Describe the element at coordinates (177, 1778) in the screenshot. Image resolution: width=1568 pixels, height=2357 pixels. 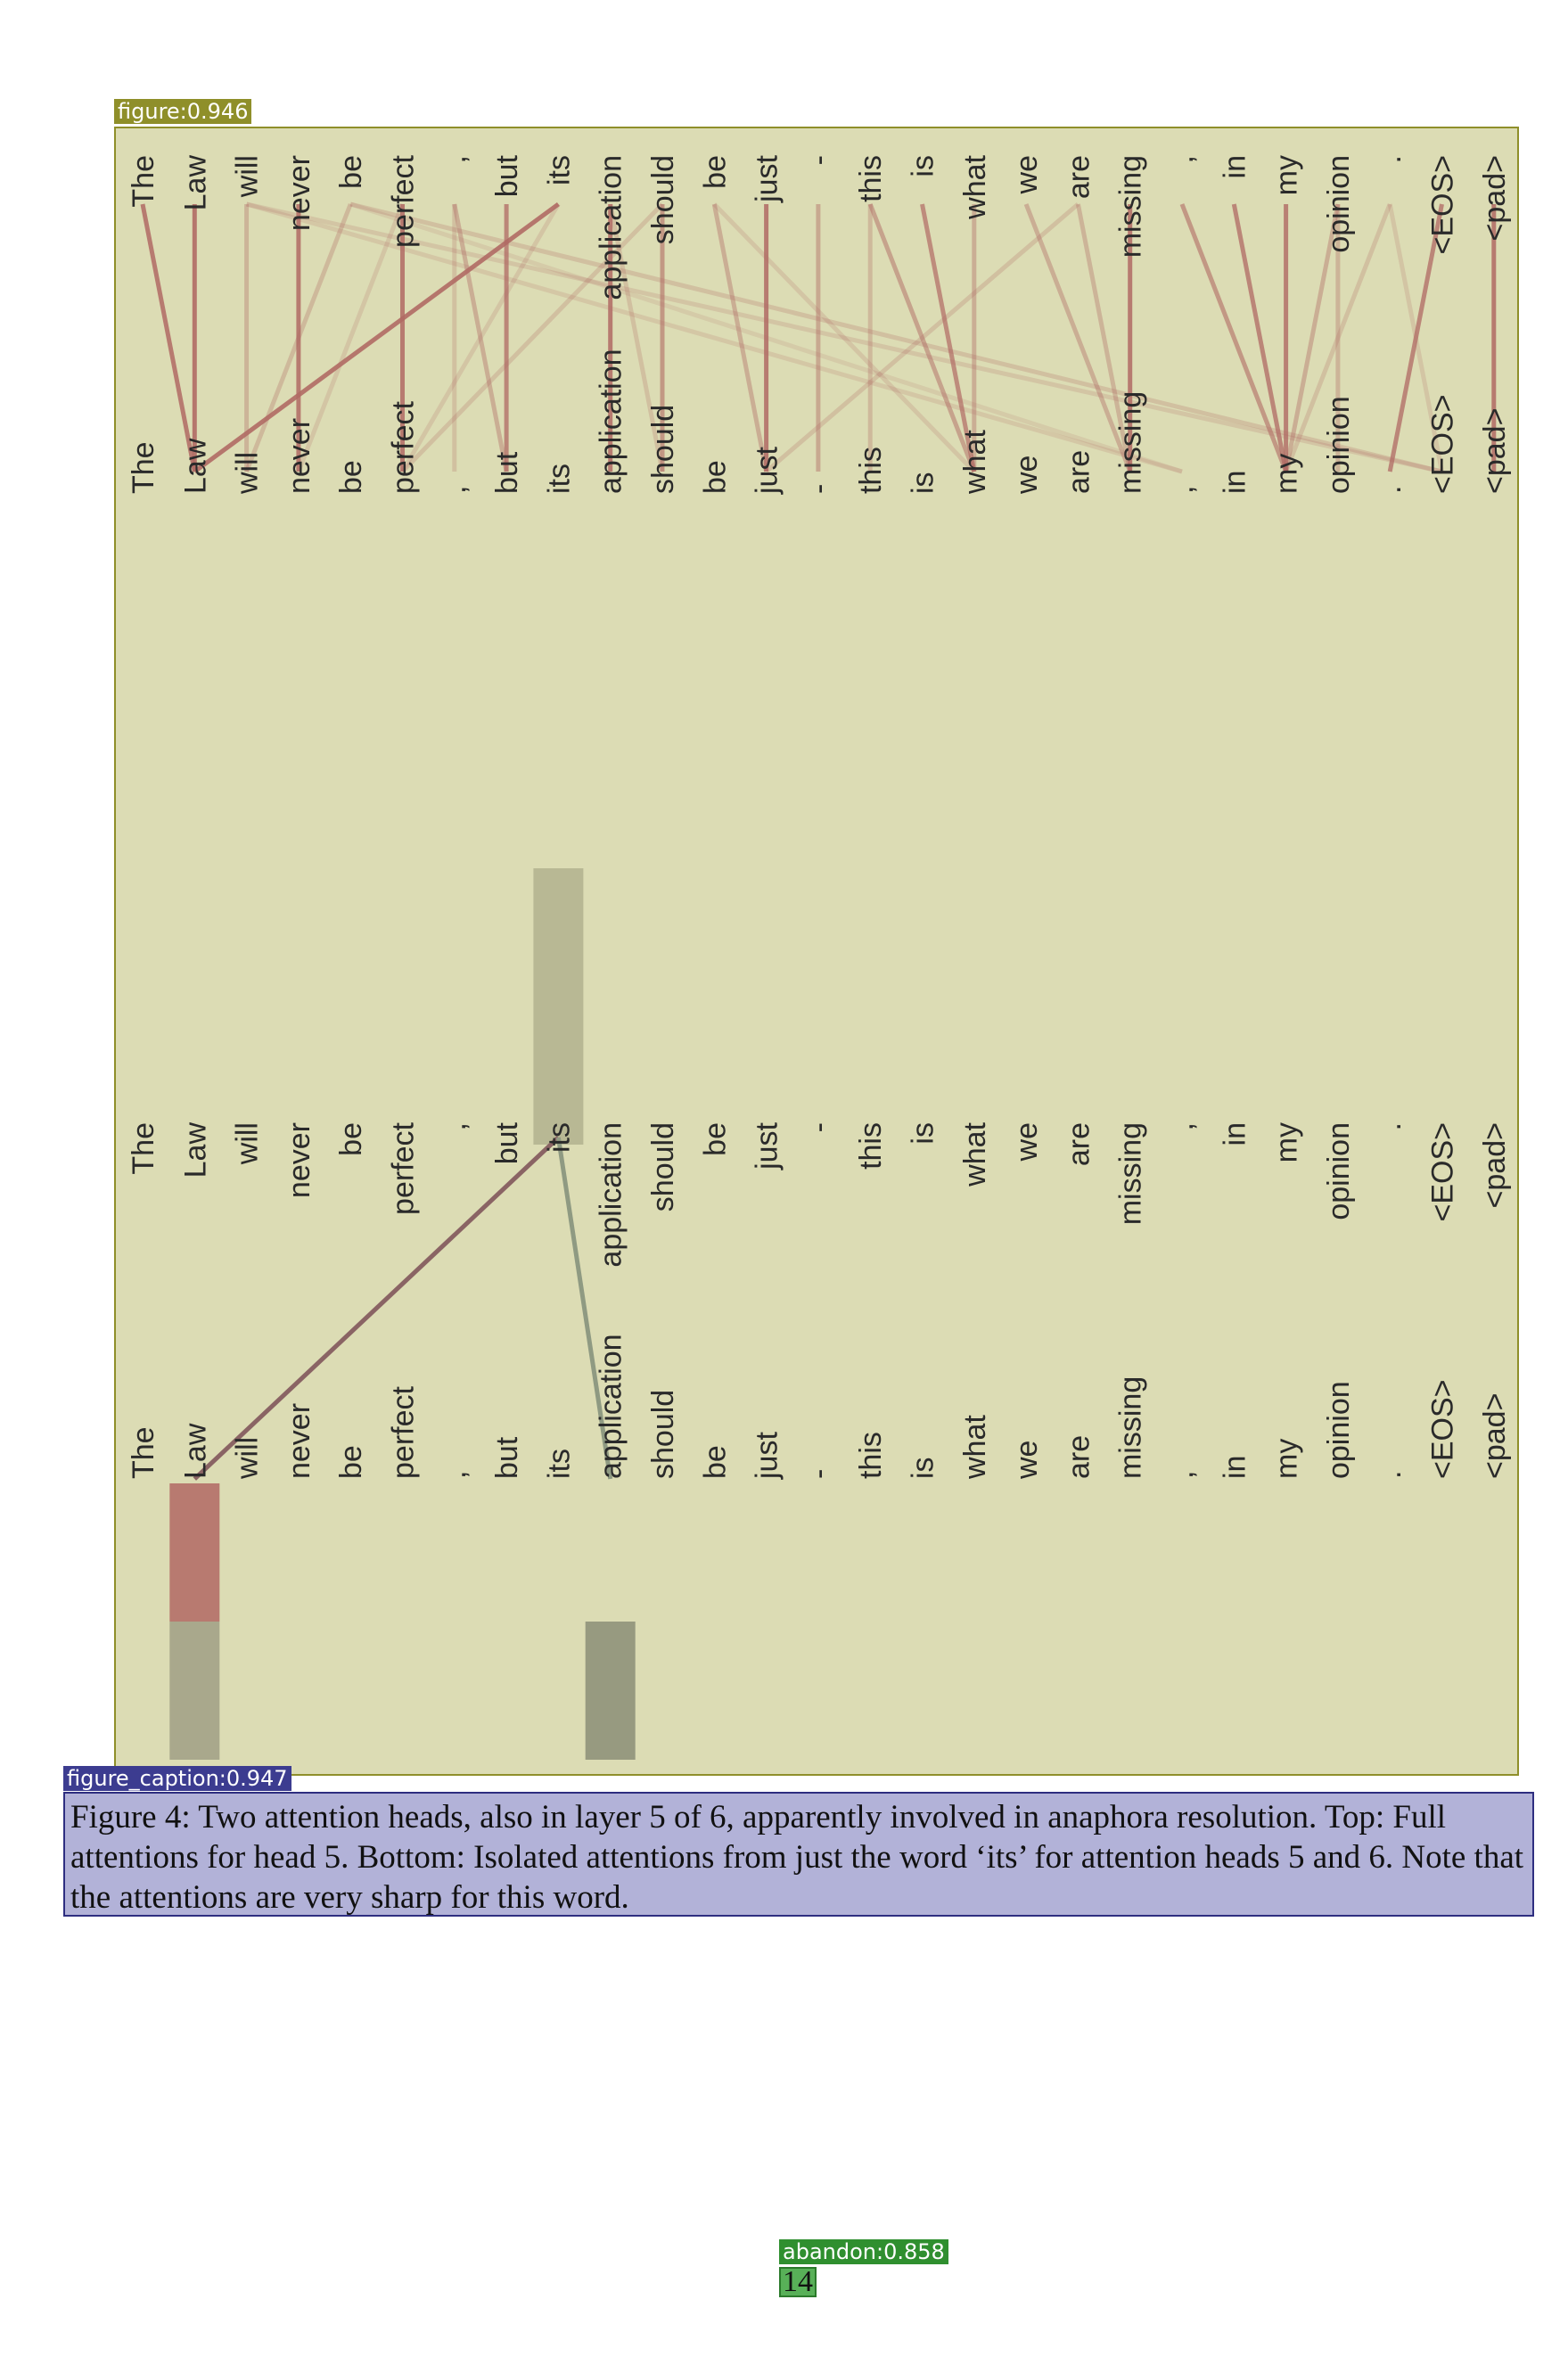
I see `caption-detection-label: figure_caption:0.947` at that location.